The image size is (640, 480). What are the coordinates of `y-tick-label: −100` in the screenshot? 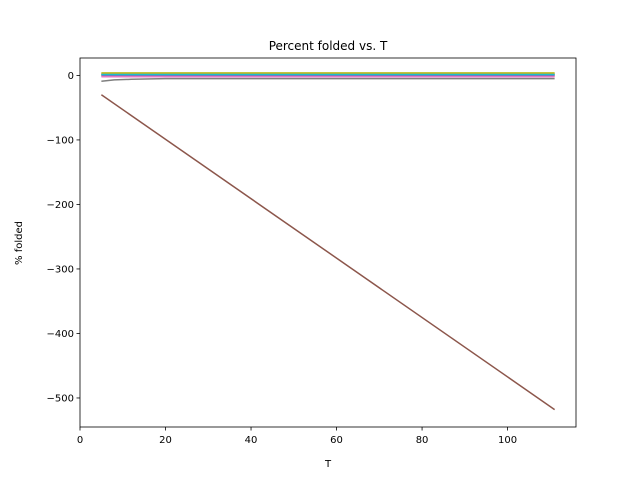 It's located at (60, 140).